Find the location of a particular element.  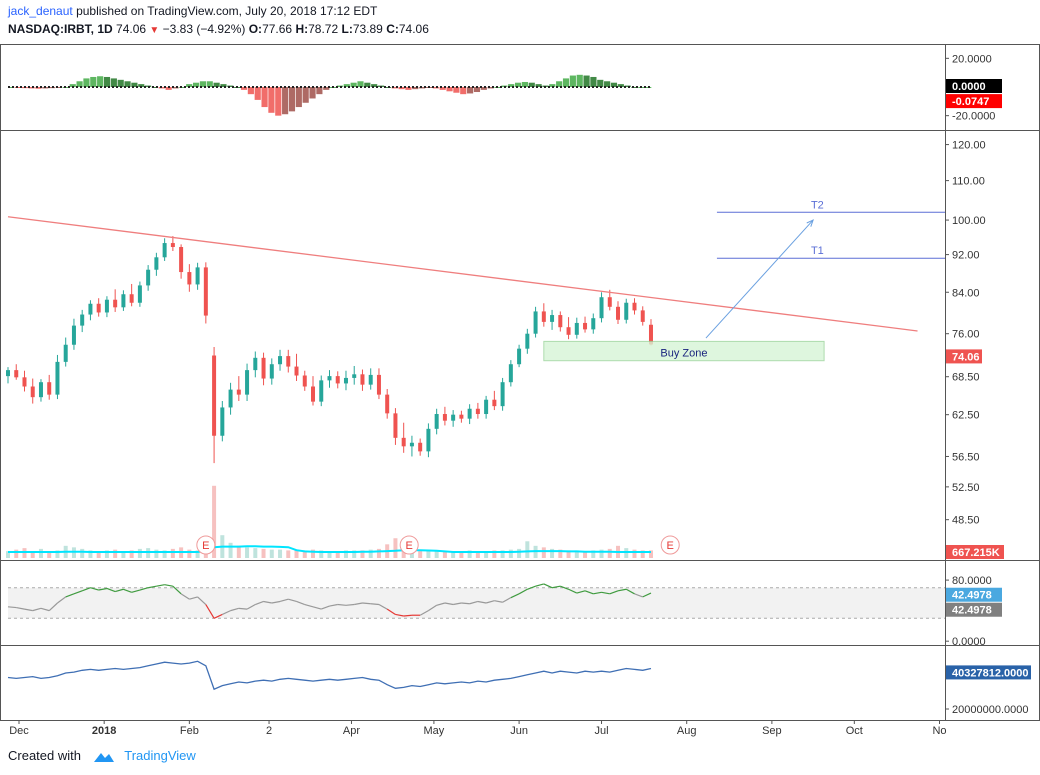

time-axis: Dec 2018 Feb 2 Apr May Jun Jul Aug Sep Oct No is located at coordinates (478, 728).